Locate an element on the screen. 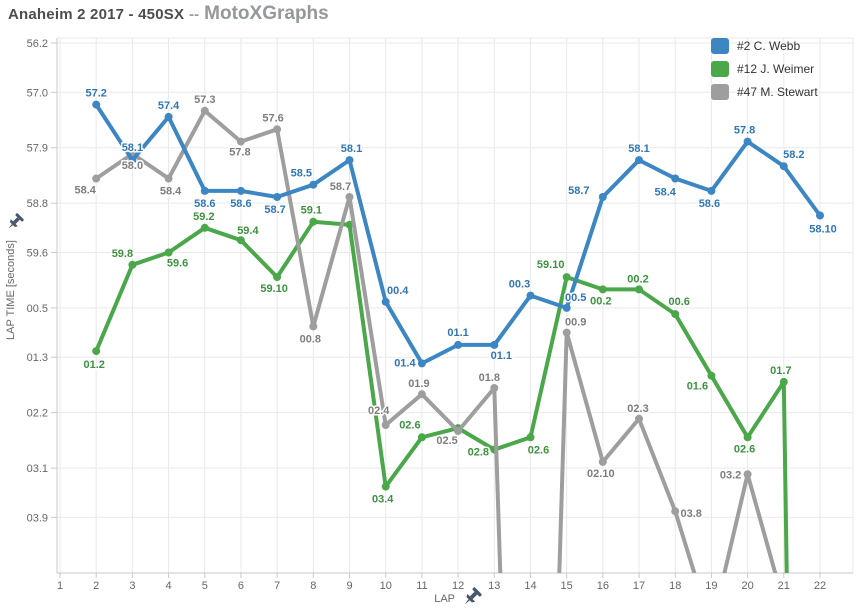 The width and height of the screenshot is (862, 611). data-label-2-c-webb-lap-6: 58.6 is located at coordinates (240, 204).